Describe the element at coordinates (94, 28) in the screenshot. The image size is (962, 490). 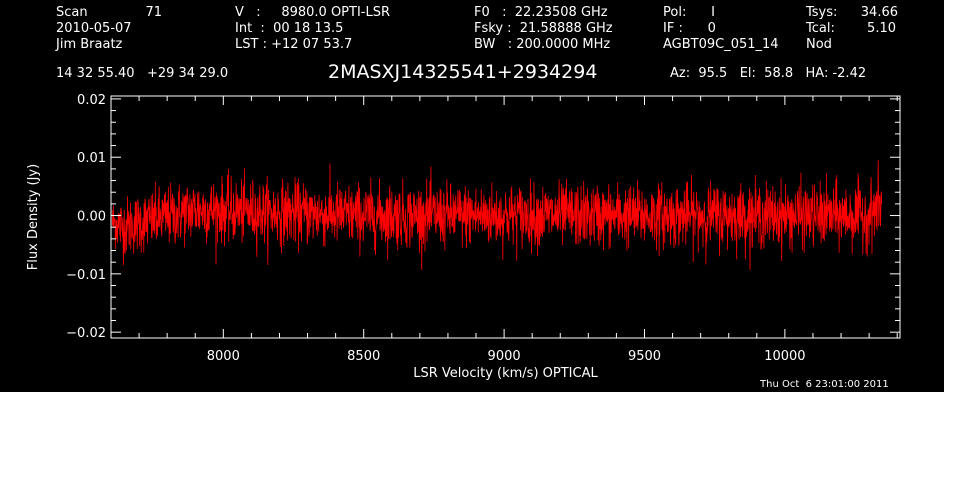
I see `observation-date: 2010-05-07` at that location.